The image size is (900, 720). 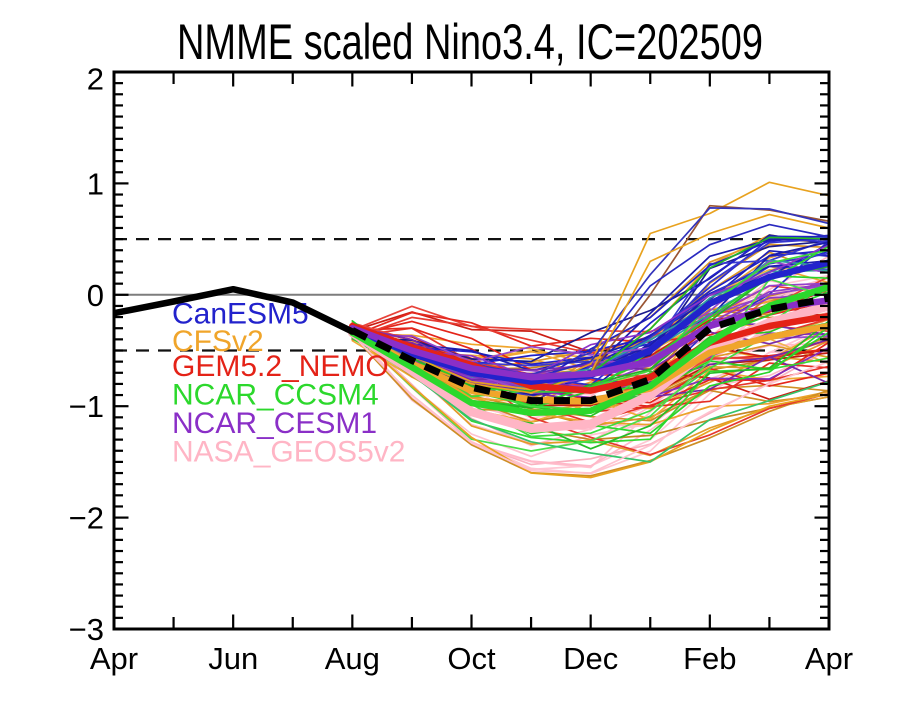 What do you see at coordinates (86, 406) in the screenshot?
I see `svg-text: −1` at bounding box center [86, 406].